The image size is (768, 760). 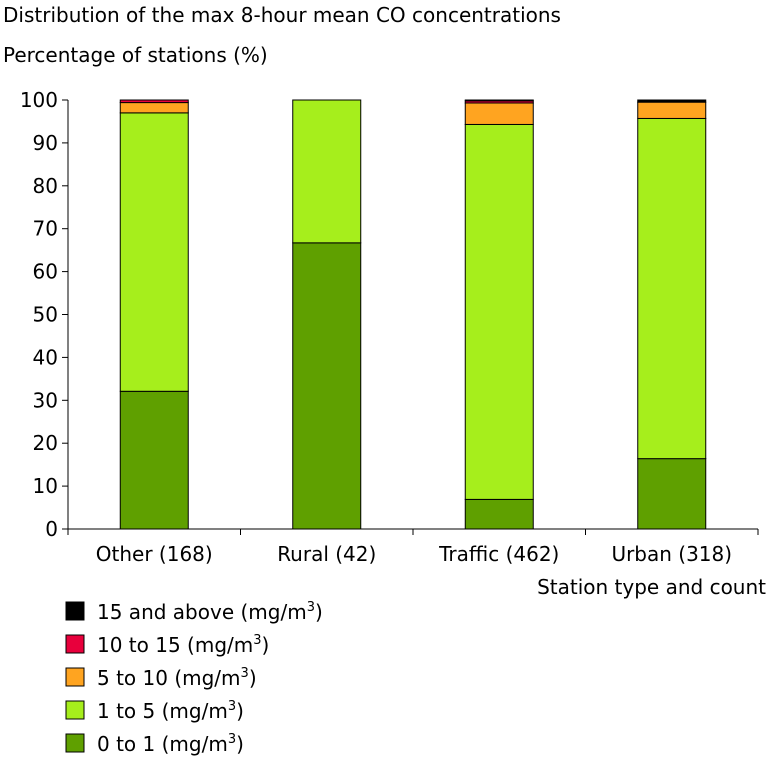 I want to click on x-axis-label: Station type and count, so click(x=651, y=587).